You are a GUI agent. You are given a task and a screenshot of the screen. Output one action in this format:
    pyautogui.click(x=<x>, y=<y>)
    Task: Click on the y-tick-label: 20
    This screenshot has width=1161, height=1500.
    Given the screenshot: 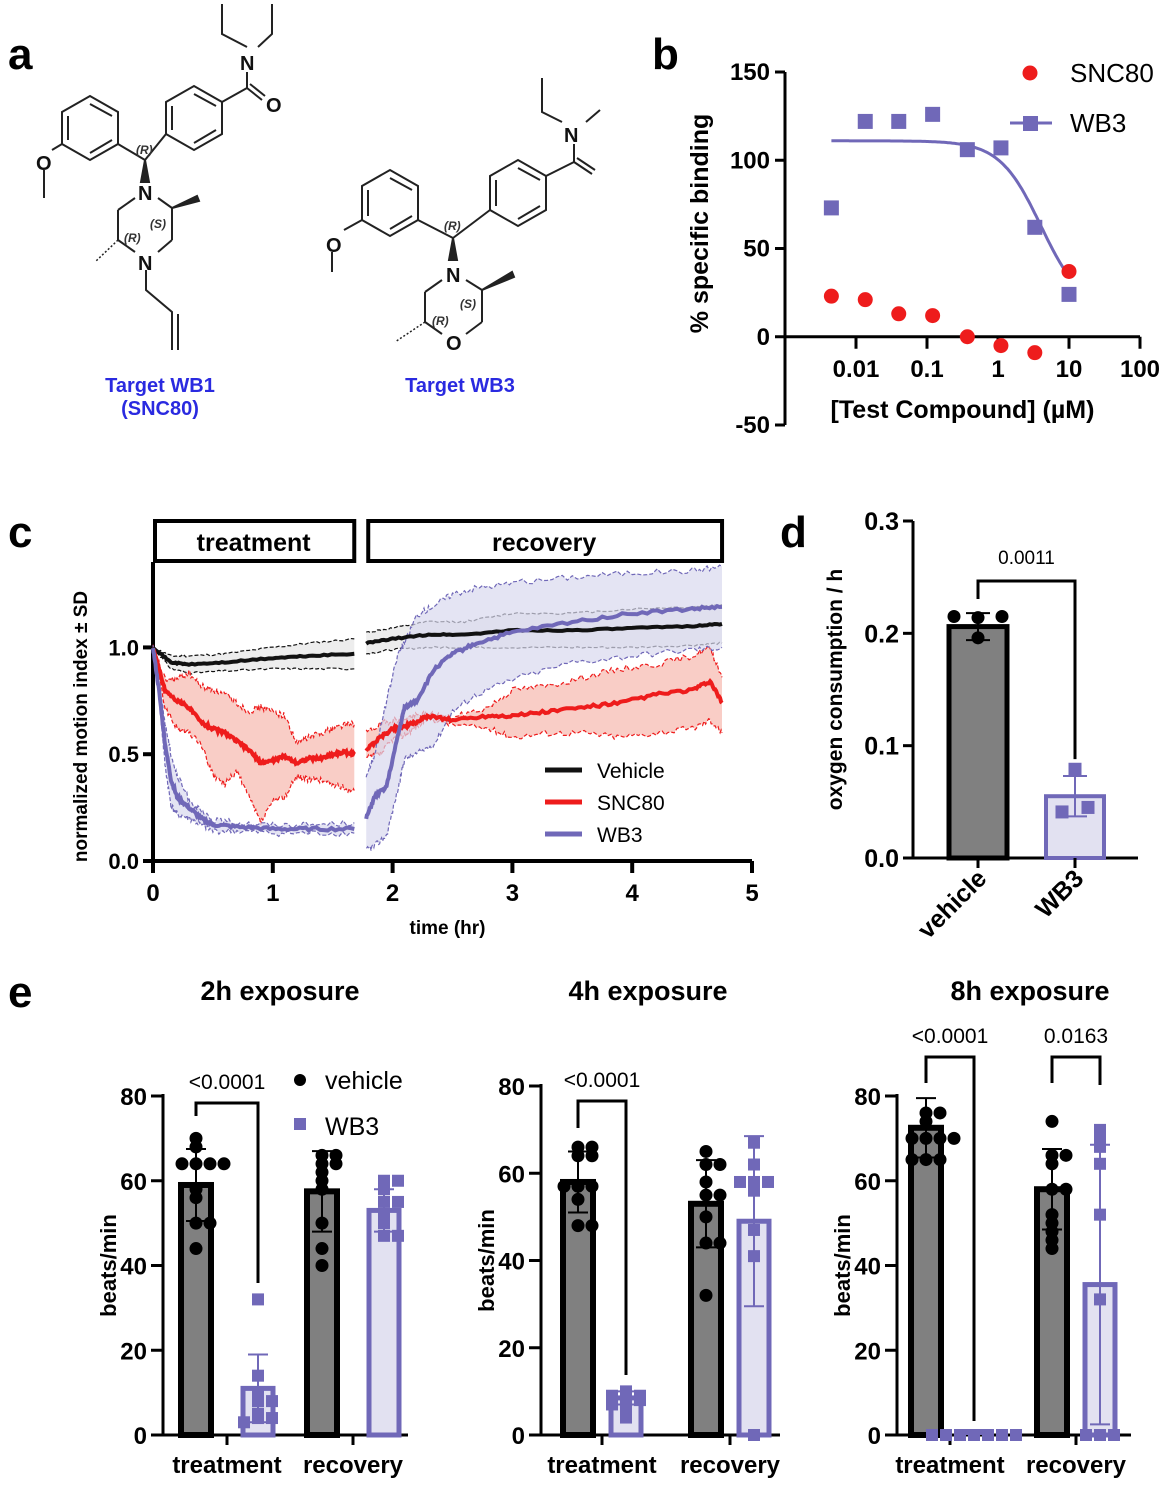 What is the action you would take?
    pyautogui.click(x=133, y=1351)
    